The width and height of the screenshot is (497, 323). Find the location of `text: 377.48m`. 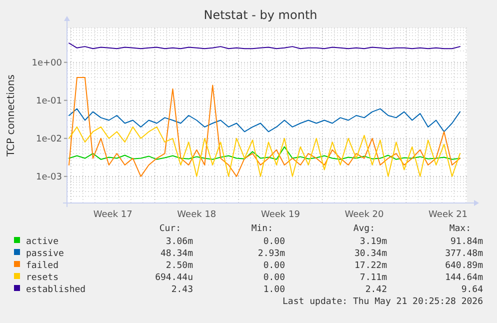

text: 377.48m is located at coordinates (464, 254).